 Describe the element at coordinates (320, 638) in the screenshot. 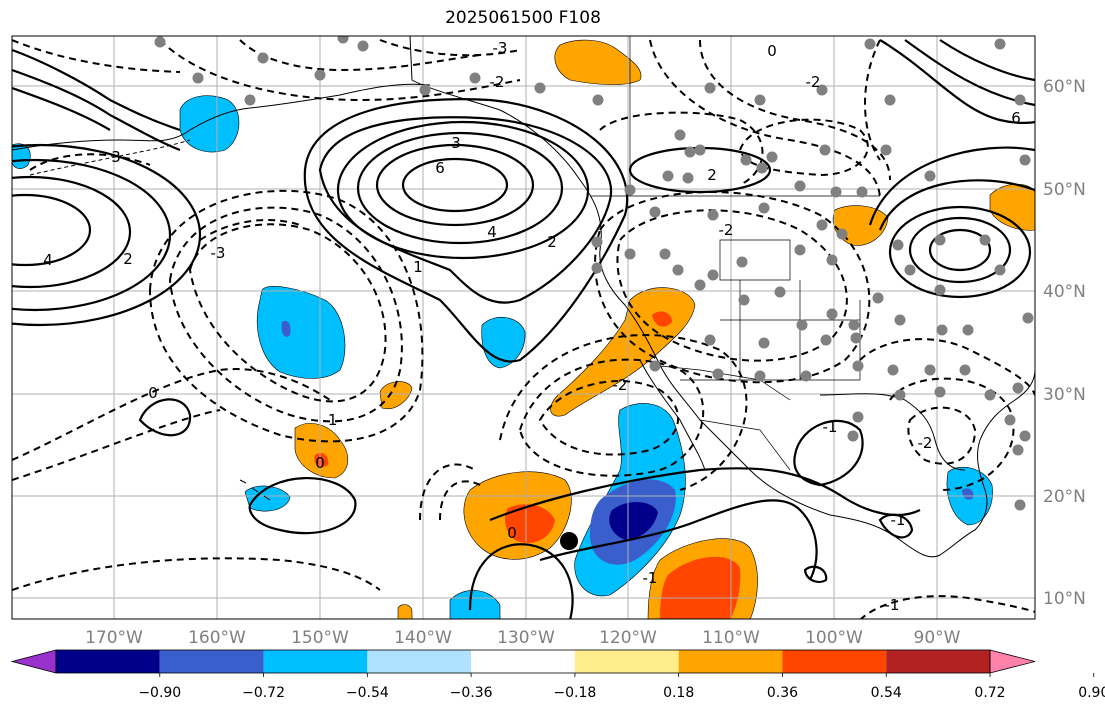

I see `longitude-label: 150°W` at that location.